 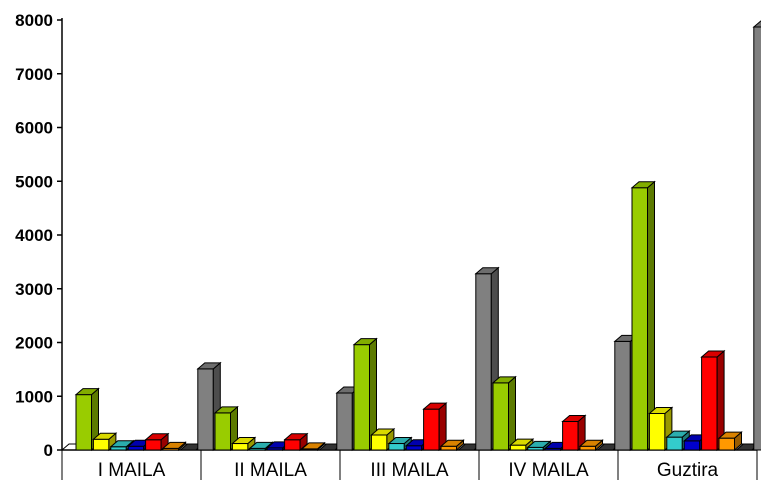 What do you see at coordinates (34, 128) in the screenshot?
I see `y-tick-label: 6000` at bounding box center [34, 128].